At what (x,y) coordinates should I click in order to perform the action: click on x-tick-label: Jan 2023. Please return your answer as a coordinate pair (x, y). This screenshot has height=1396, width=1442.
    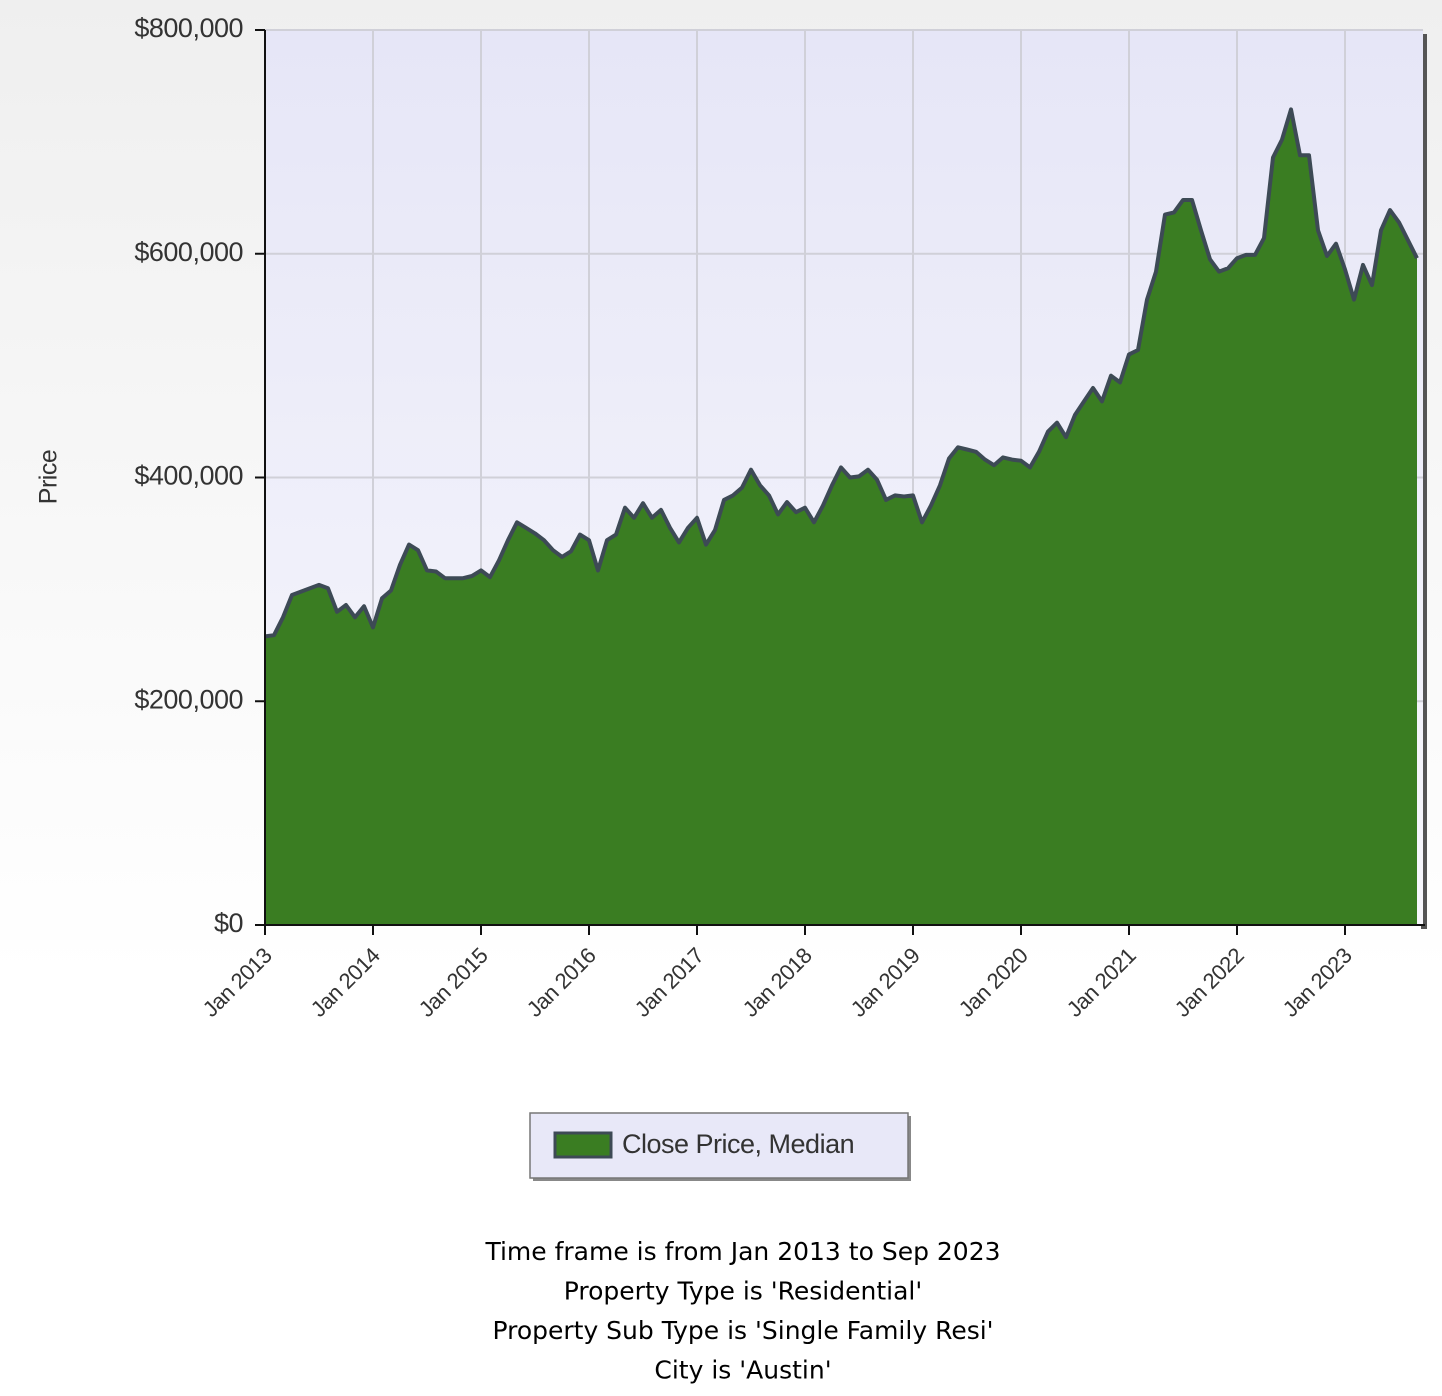
    Looking at the image, I should click on (1317, 982).